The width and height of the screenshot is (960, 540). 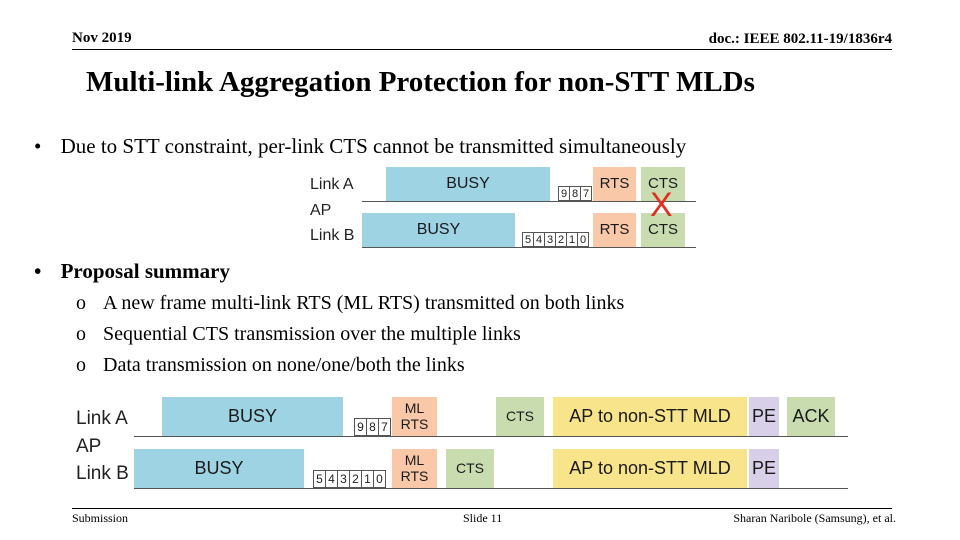 What do you see at coordinates (800, 39) in the screenshot?
I see `header-doc-id: doc.: IEEE 802.11-19/1836r4` at bounding box center [800, 39].